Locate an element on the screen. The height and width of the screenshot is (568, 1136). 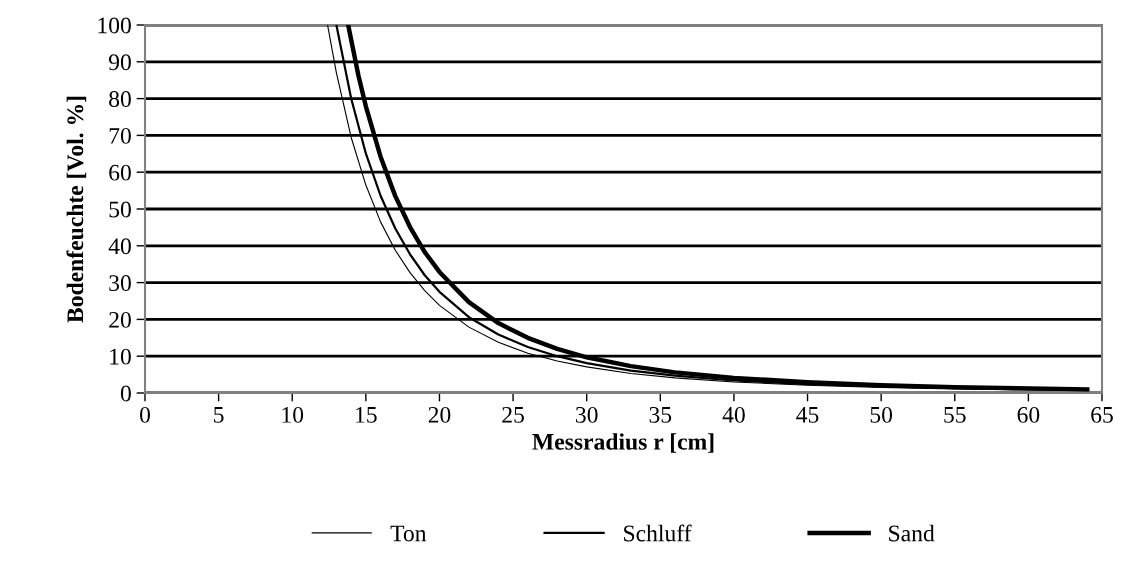
x-tick-label: 30 is located at coordinates (587, 414).